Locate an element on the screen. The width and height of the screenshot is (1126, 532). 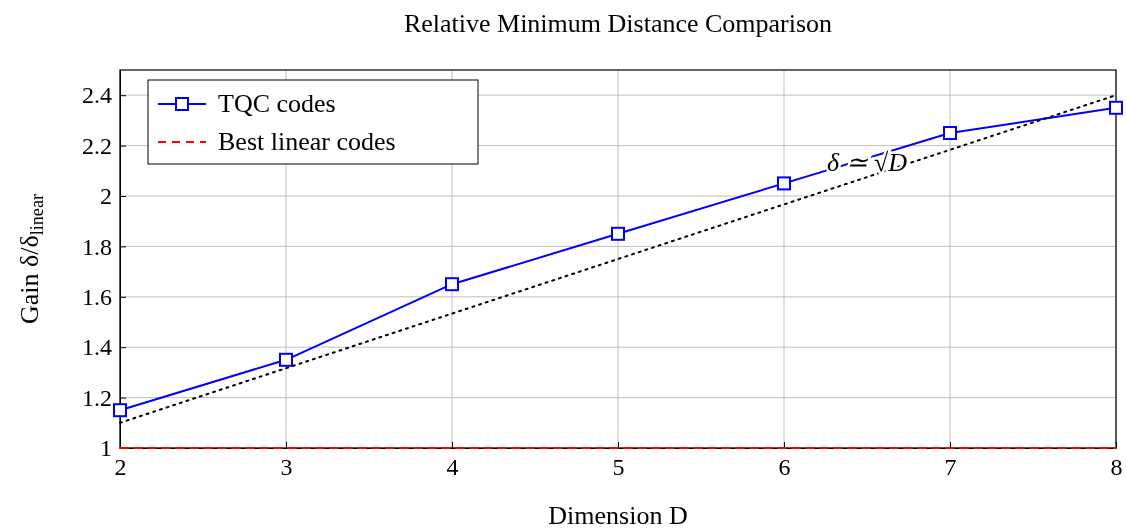
y-tick-label: 2.2 is located at coordinates (97, 145).